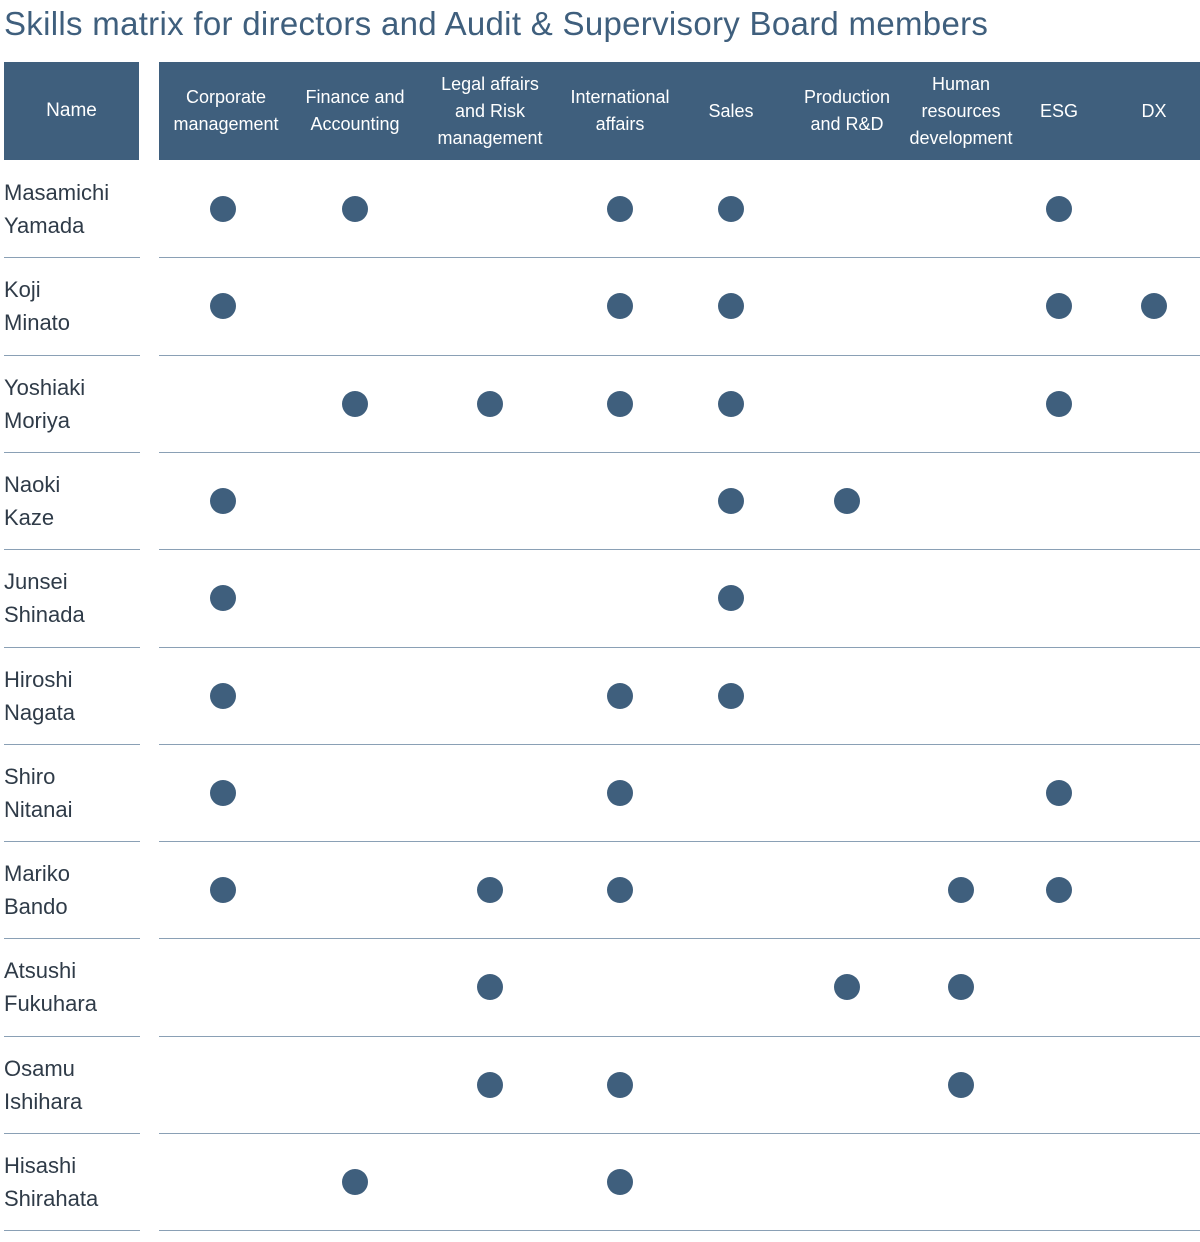  Describe the element at coordinates (226, 111) in the screenshot. I see `header-skill-corporate: Corporate management` at that location.